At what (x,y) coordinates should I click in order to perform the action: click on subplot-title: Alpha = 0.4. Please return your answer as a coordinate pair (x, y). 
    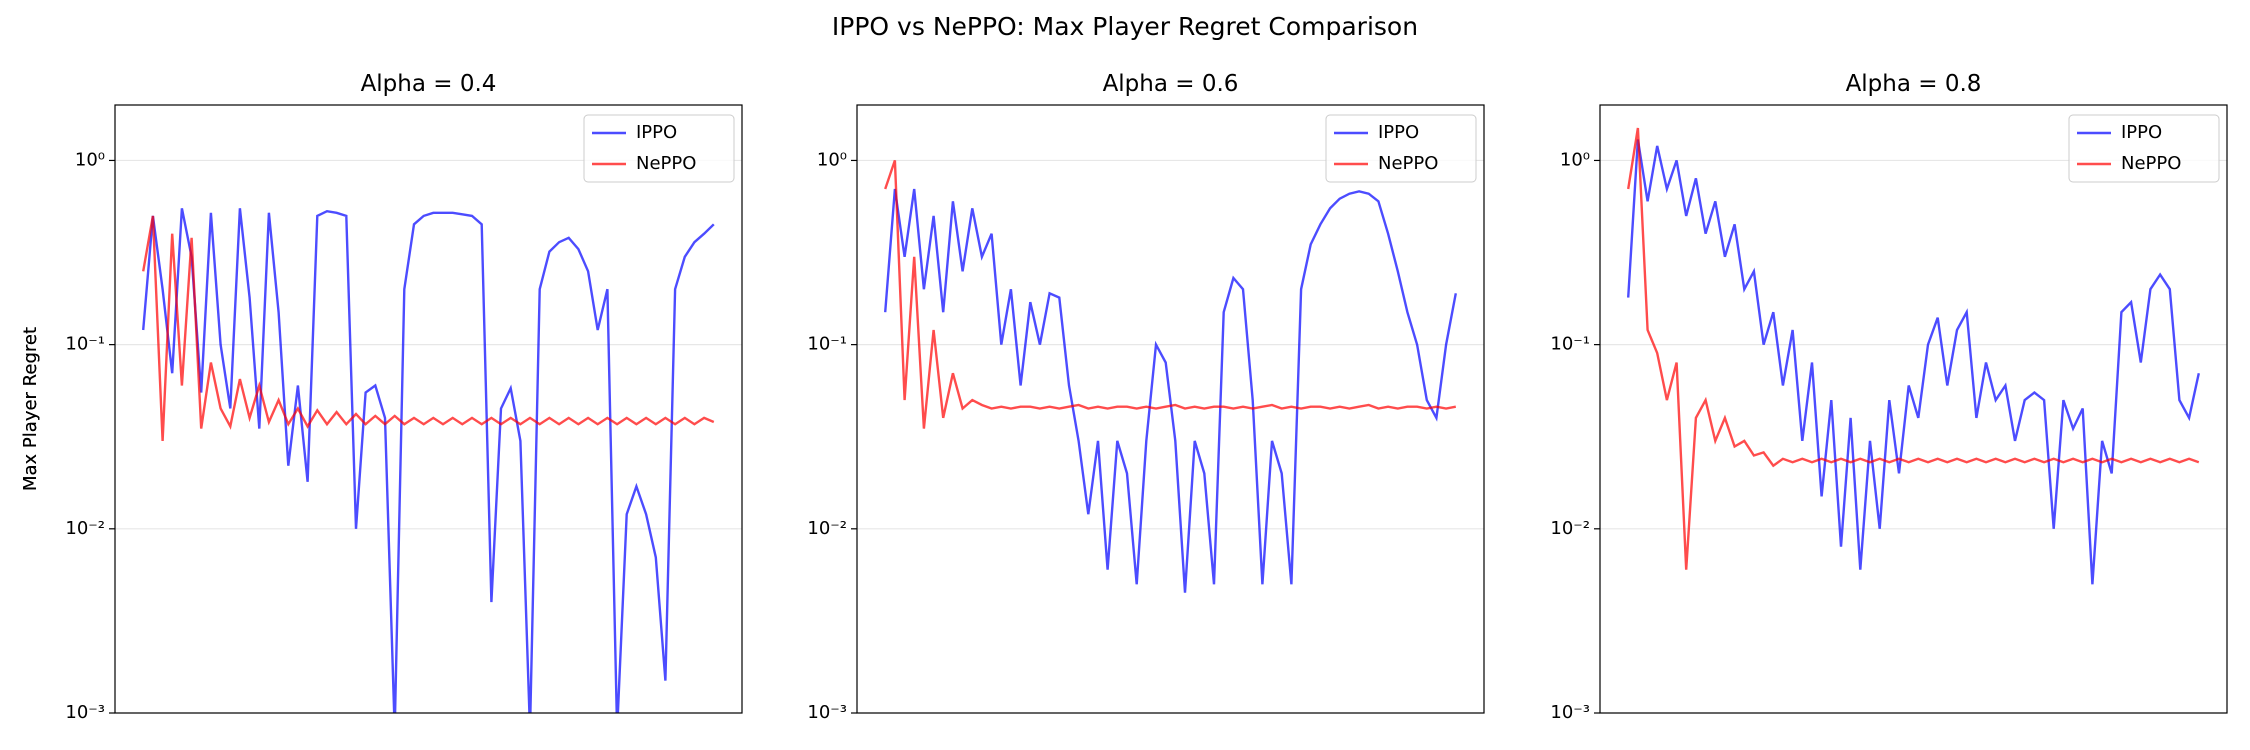
    Looking at the image, I should click on (429, 84).